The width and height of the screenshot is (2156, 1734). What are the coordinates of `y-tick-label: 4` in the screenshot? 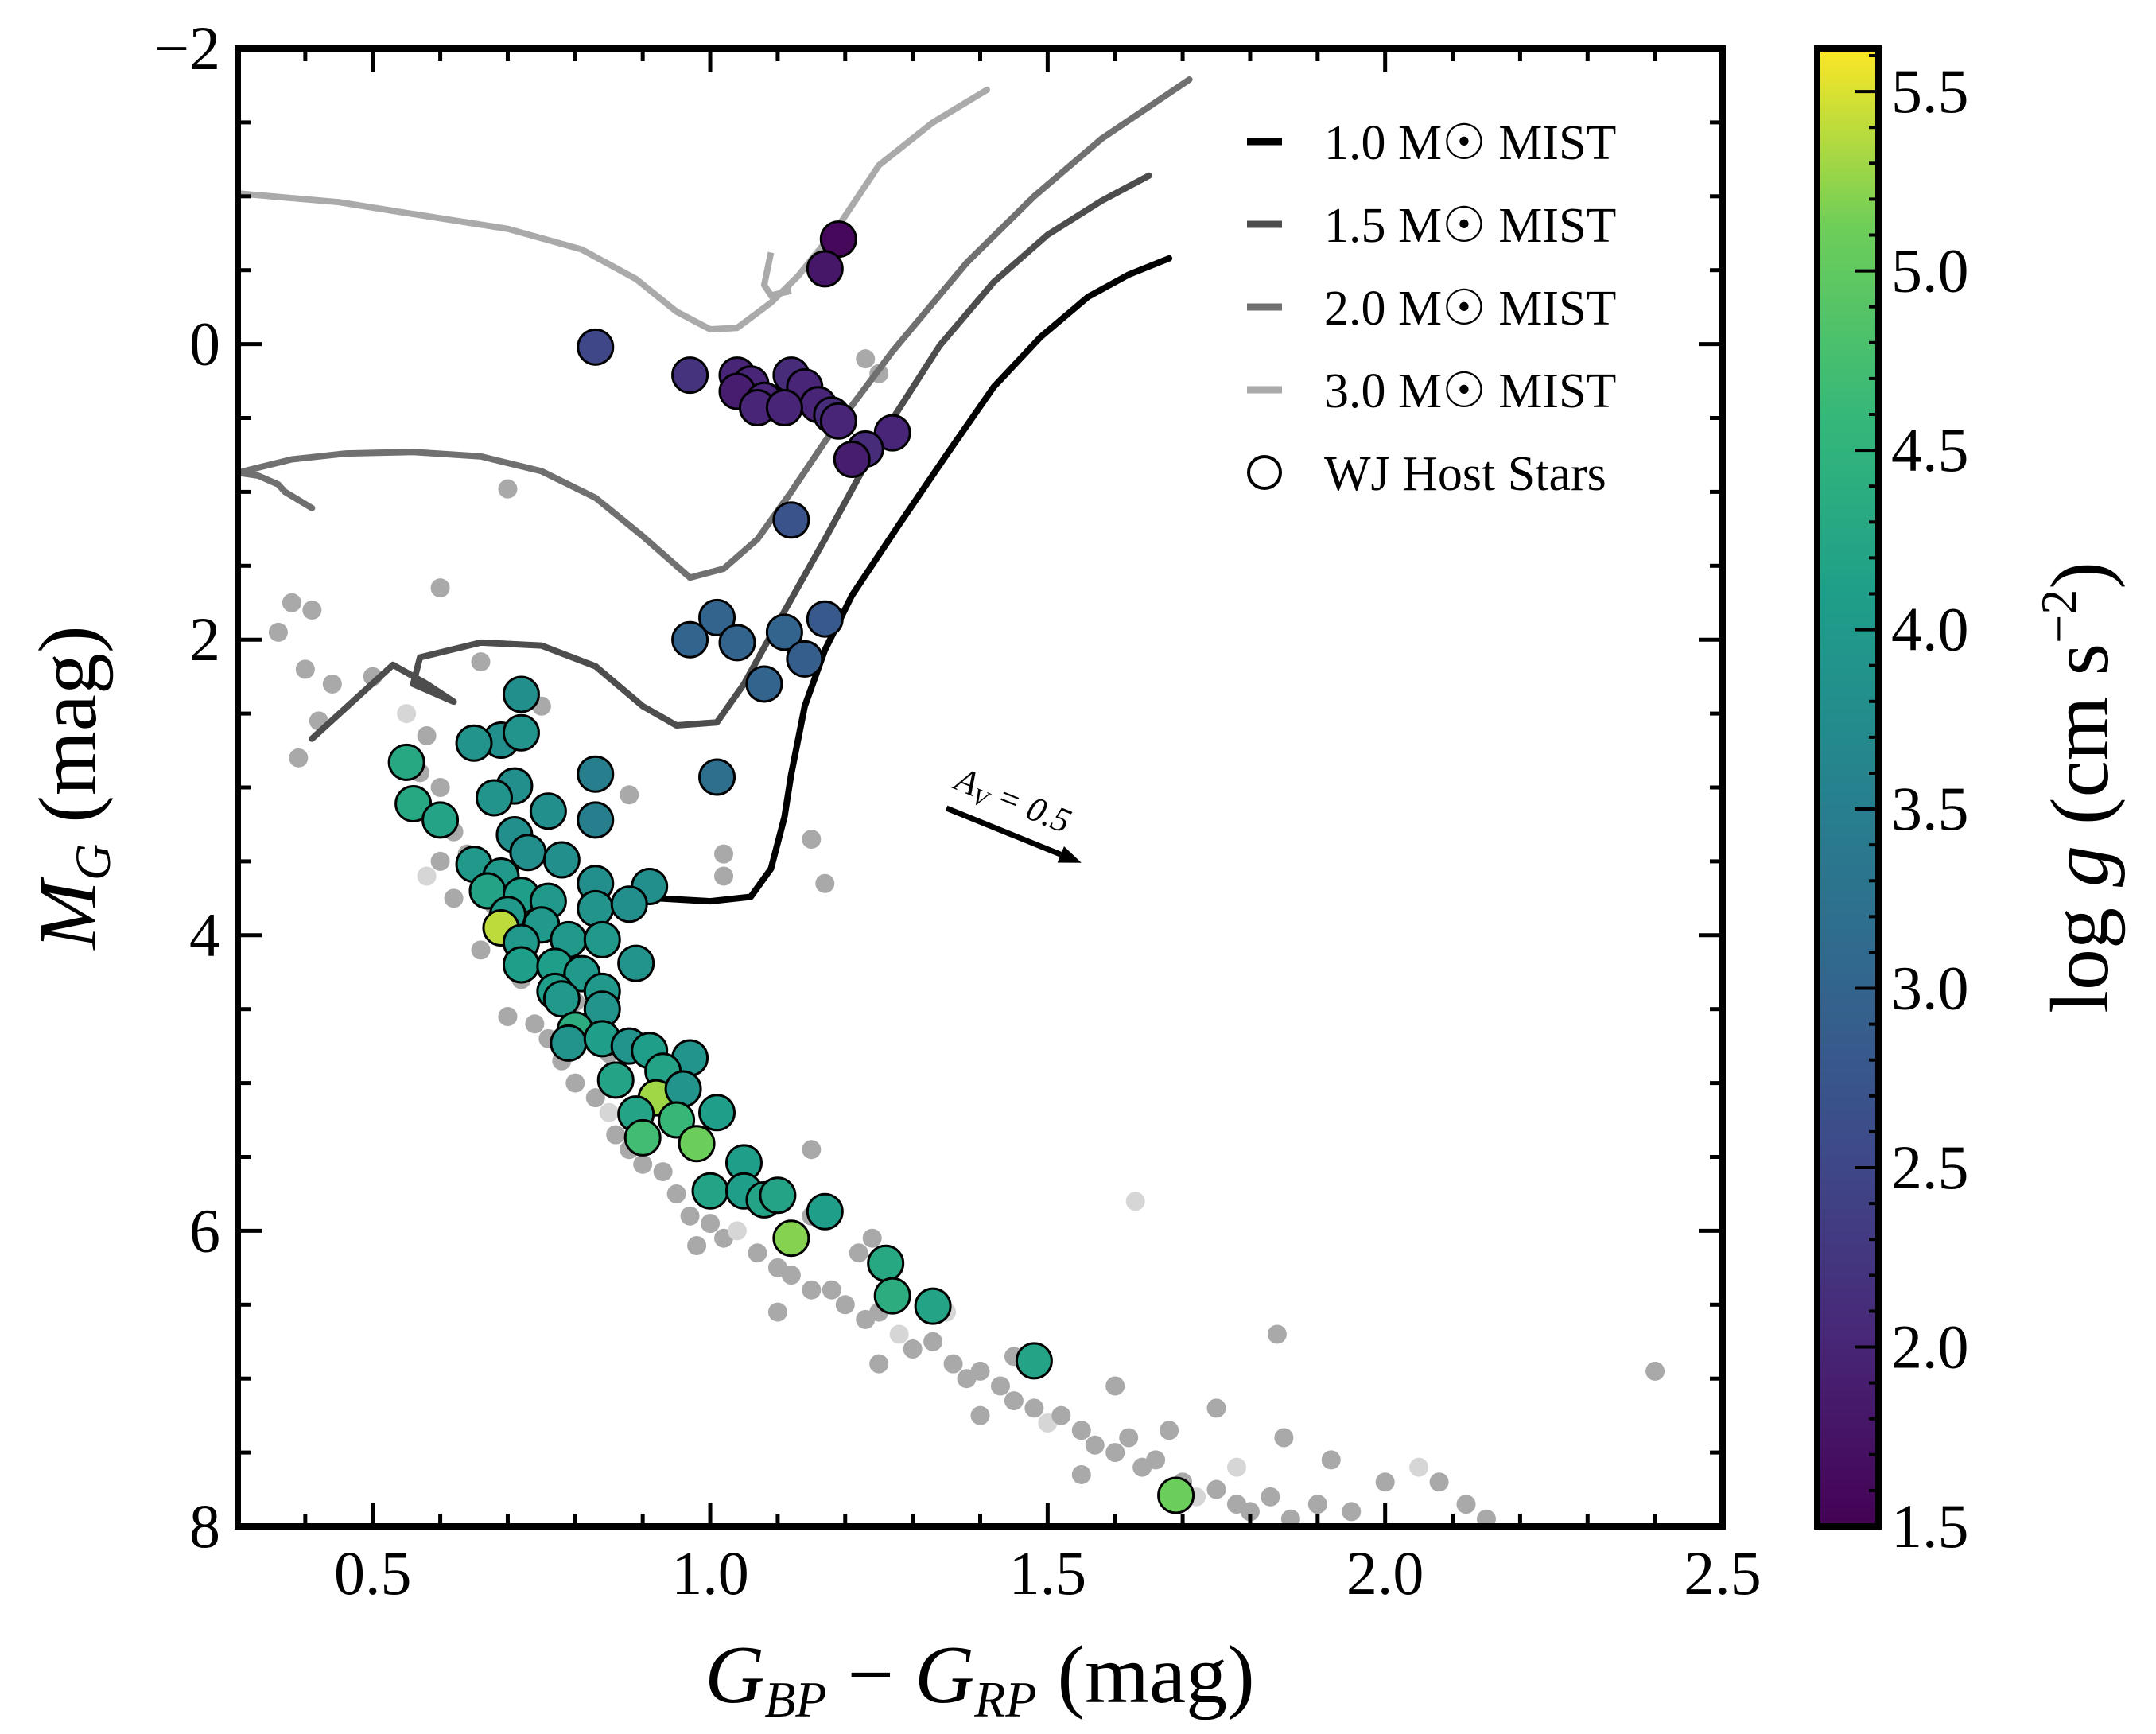 It's located at (204, 935).